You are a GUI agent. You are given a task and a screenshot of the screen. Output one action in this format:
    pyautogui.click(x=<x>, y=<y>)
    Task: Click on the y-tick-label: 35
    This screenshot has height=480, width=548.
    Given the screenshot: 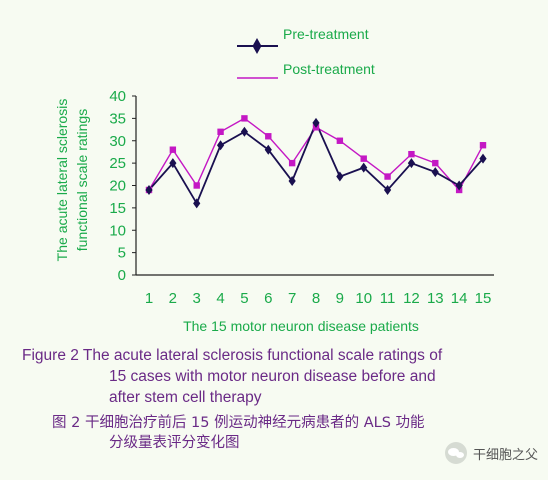 What is the action you would take?
    pyautogui.click(x=117, y=118)
    